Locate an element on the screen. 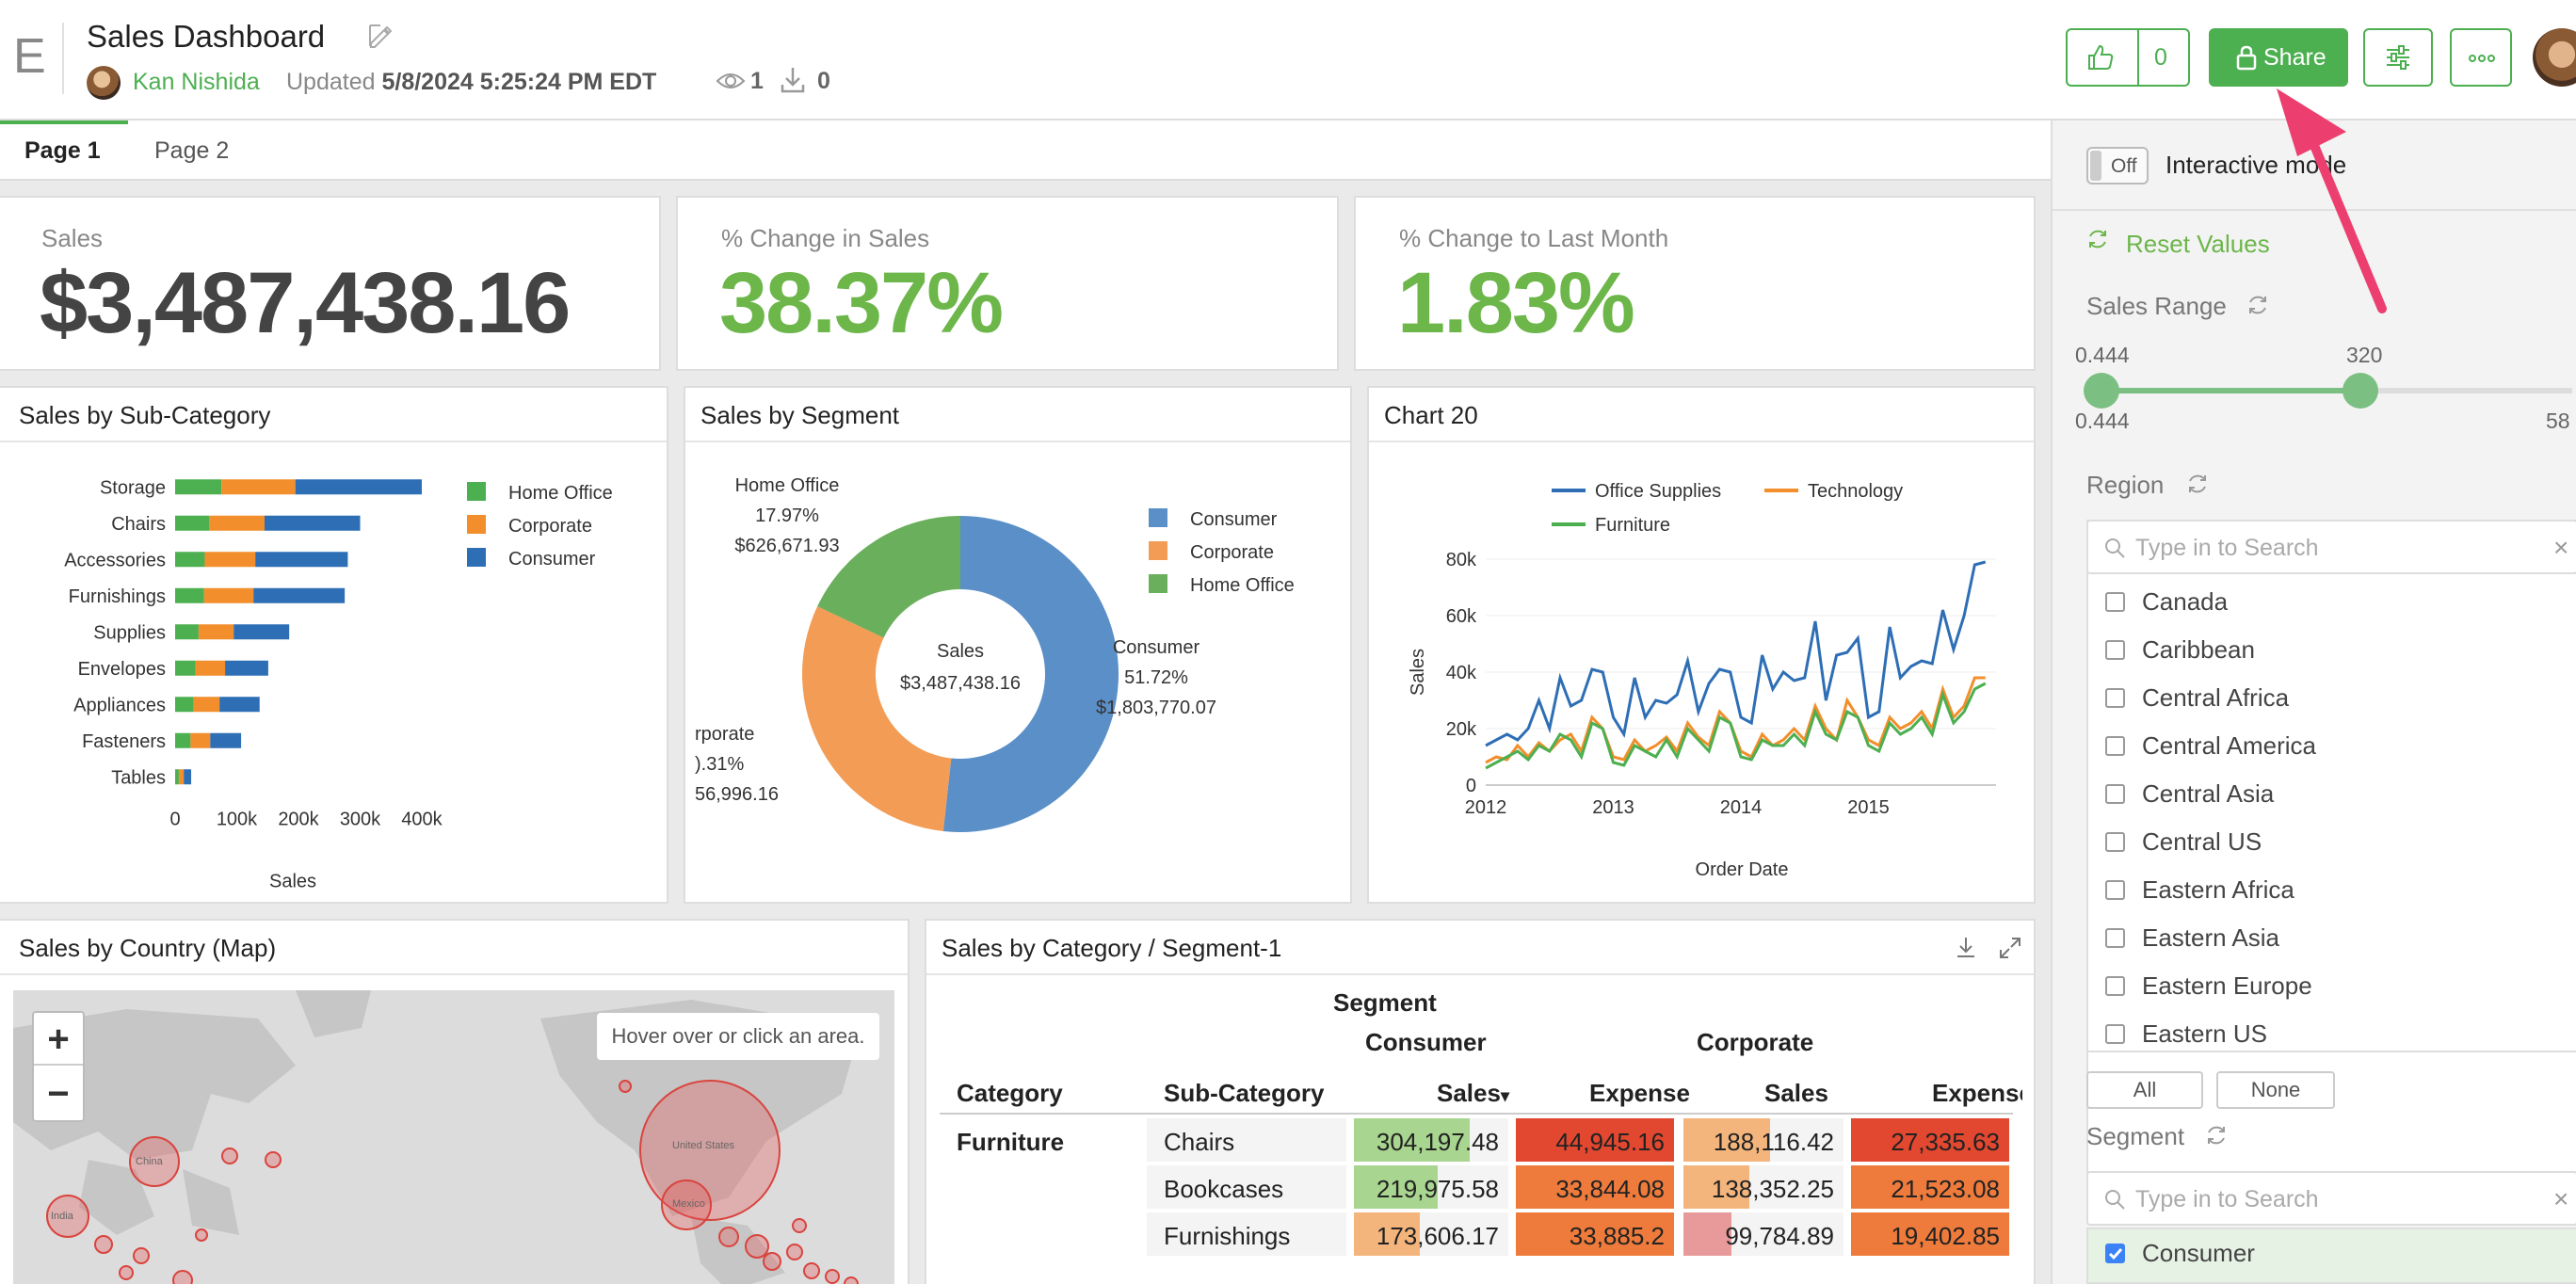  region-item: Eastern US is located at coordinates (2186, 1038).